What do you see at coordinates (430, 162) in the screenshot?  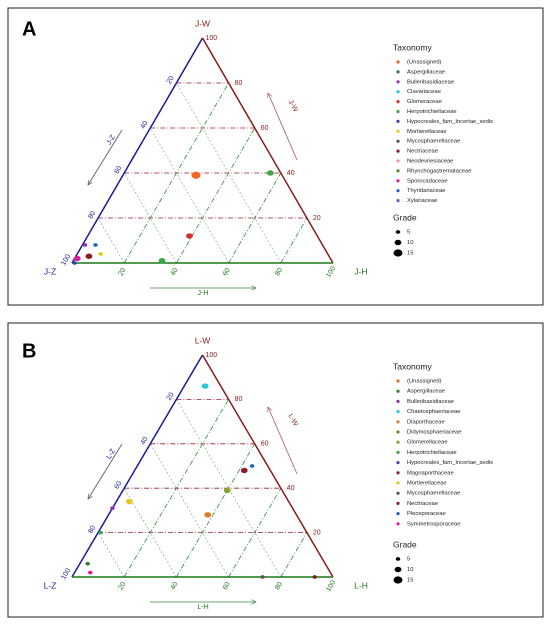 I see `legend-label: Neodevriesiaceae` at bounding box center [430, 162].